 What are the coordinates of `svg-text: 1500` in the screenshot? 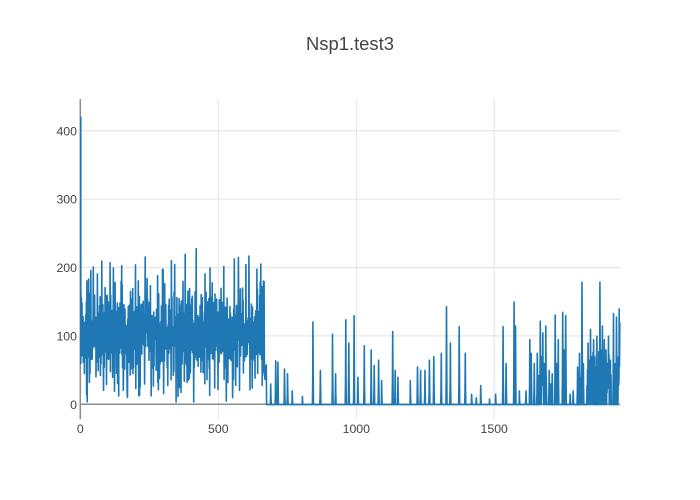 It's located at (495, 429).